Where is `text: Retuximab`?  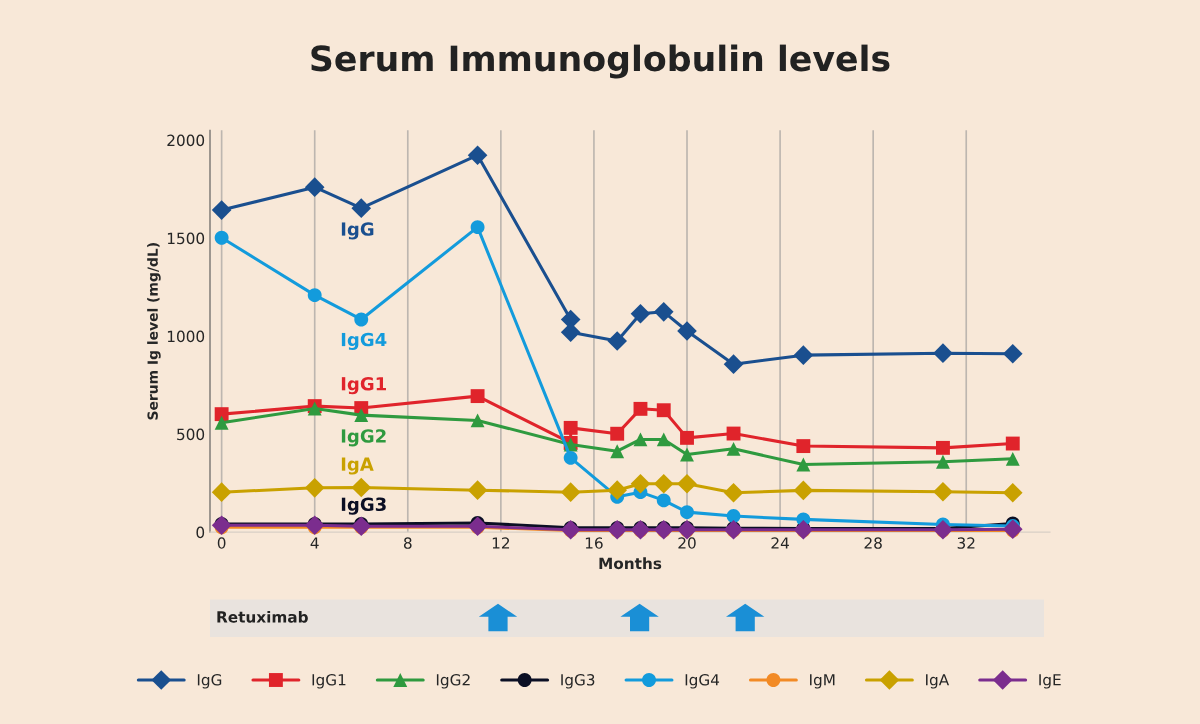 text: Retuximab is located at coordinates (262, 616).